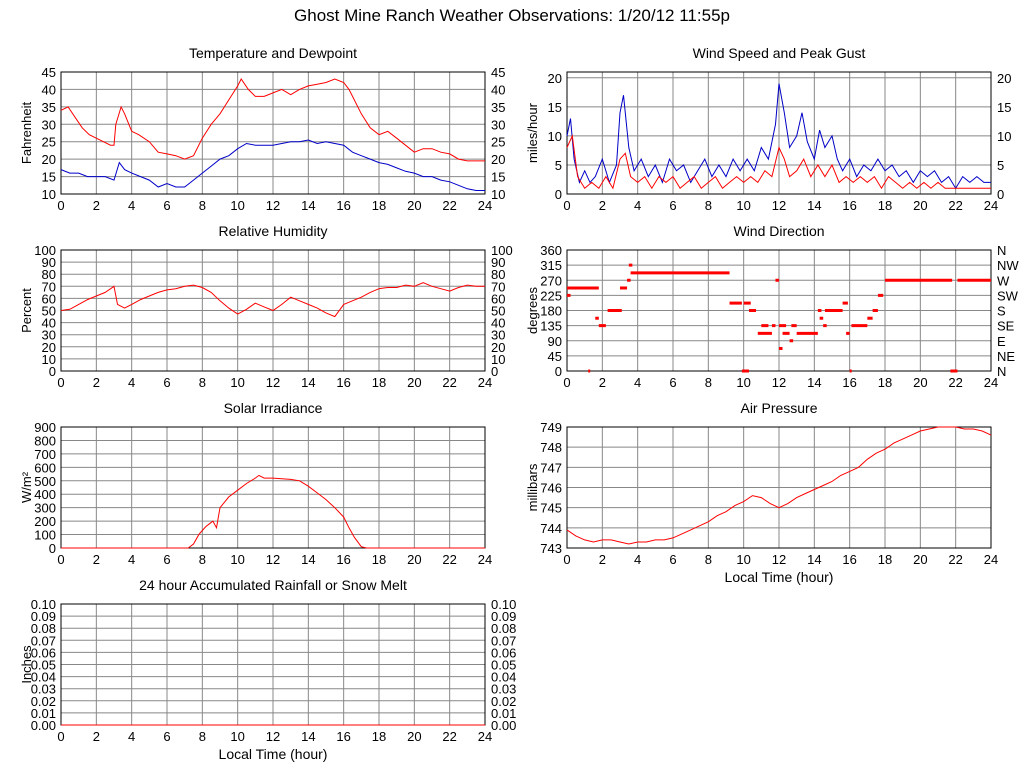 This screenshot has height=768, width=1024. Describe the element at coordinates (43, 616) in the screenshot. I see `y-tick-label: 0.09` at that location.